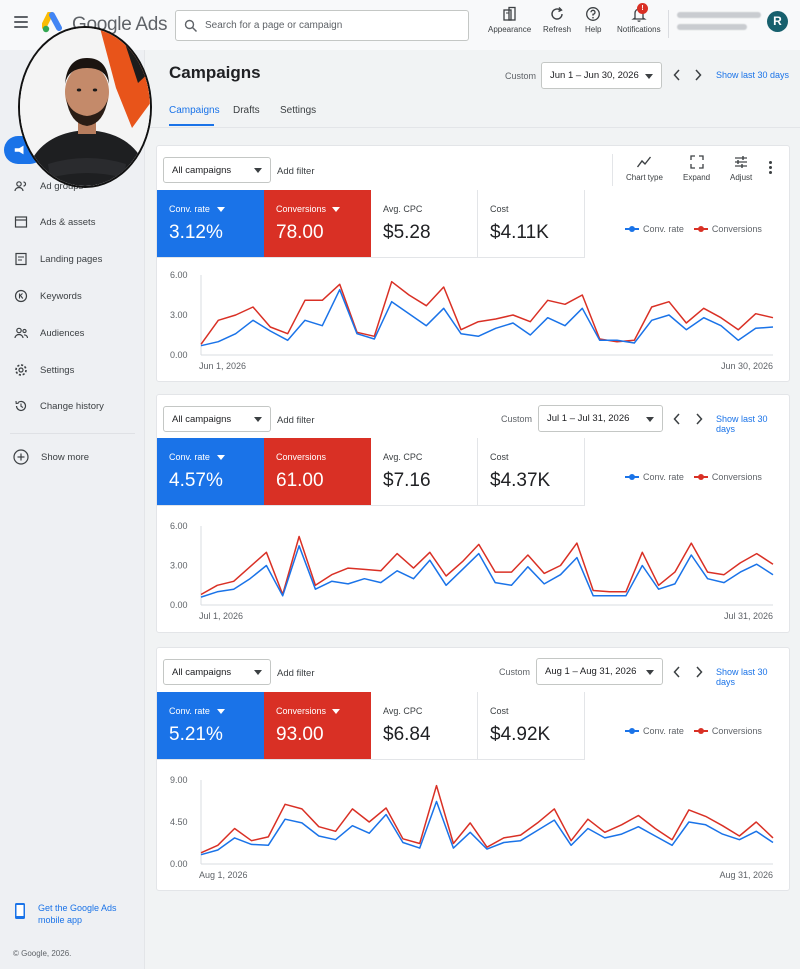  Describe the element at coordinates (557, 29) in the screenshot. I see `refresh-label: Refresh` at that location.